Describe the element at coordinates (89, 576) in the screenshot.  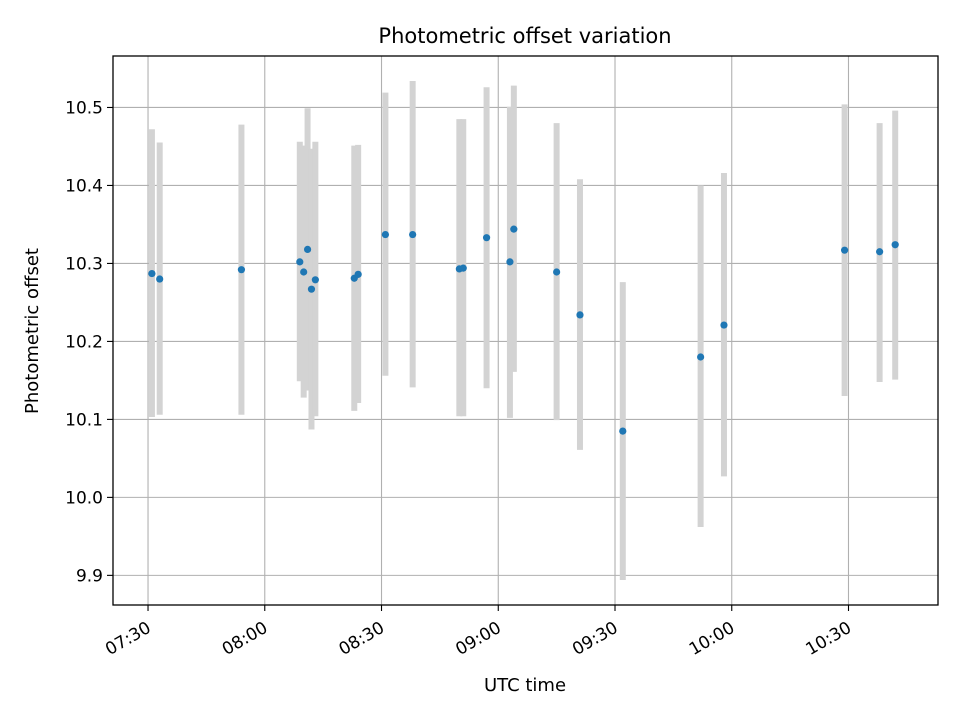
I see `y-tick-label: 9.9` at that location.